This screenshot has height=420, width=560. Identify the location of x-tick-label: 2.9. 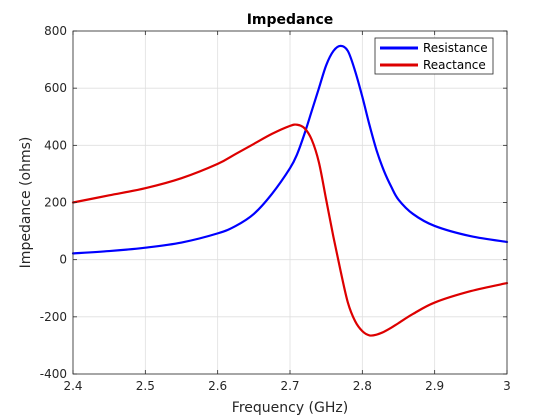
(434, 386).